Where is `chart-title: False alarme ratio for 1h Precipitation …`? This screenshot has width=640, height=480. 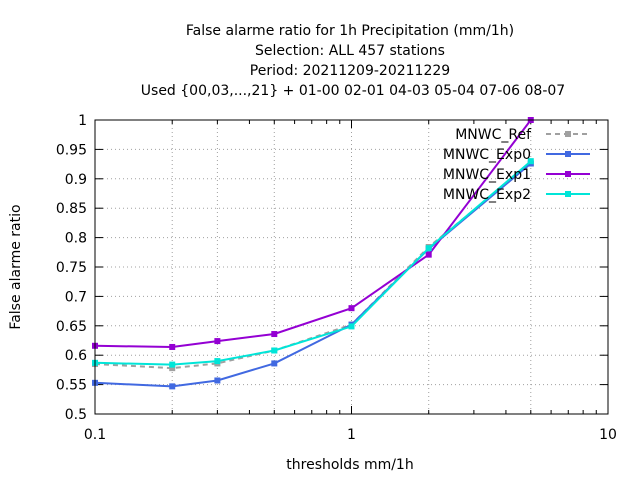 chart-title: False alarme ratio for 1h Precipitation … is located at coordinates (353, 61).